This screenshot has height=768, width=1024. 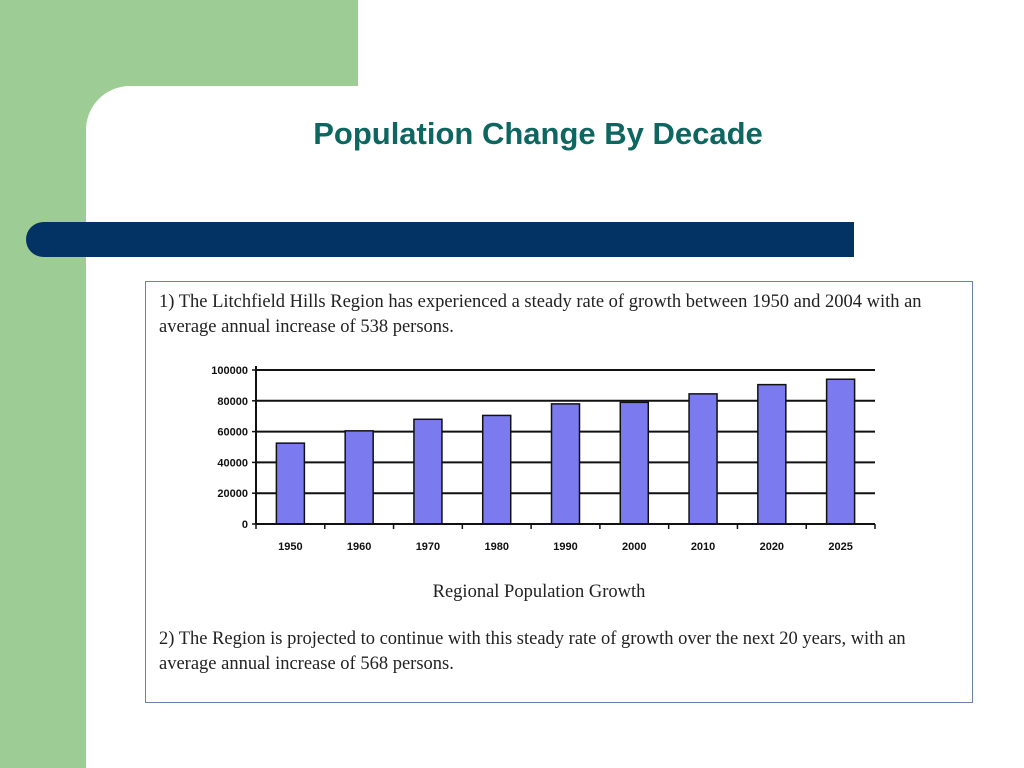 What do you see at coordinates (428, 547) in the screenshot?
I see `x-tick-label: 1970` at bounding box center [428, 547].